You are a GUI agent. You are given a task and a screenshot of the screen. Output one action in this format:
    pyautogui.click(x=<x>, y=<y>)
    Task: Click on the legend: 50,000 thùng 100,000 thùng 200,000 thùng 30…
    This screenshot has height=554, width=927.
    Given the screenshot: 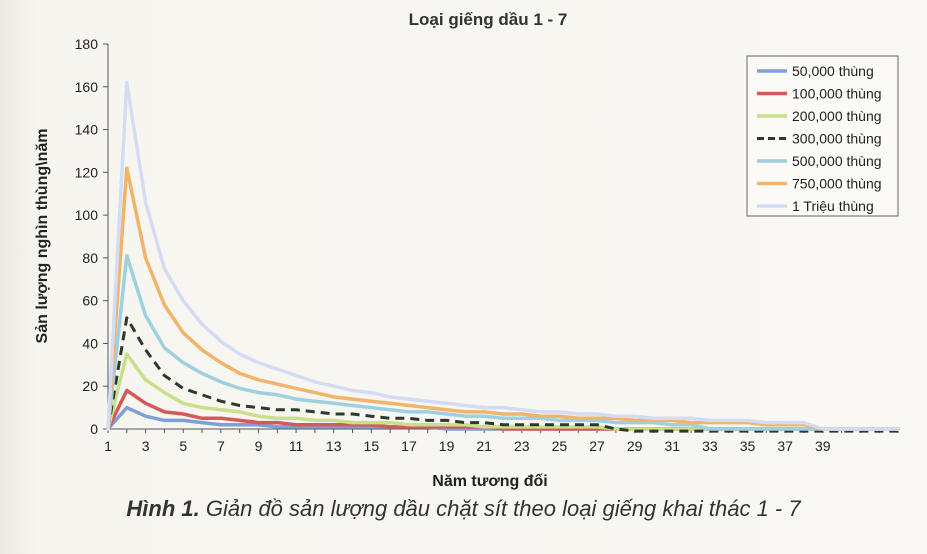 What is the action you would take?
    pyautogui.click(x=822, y=136)
    